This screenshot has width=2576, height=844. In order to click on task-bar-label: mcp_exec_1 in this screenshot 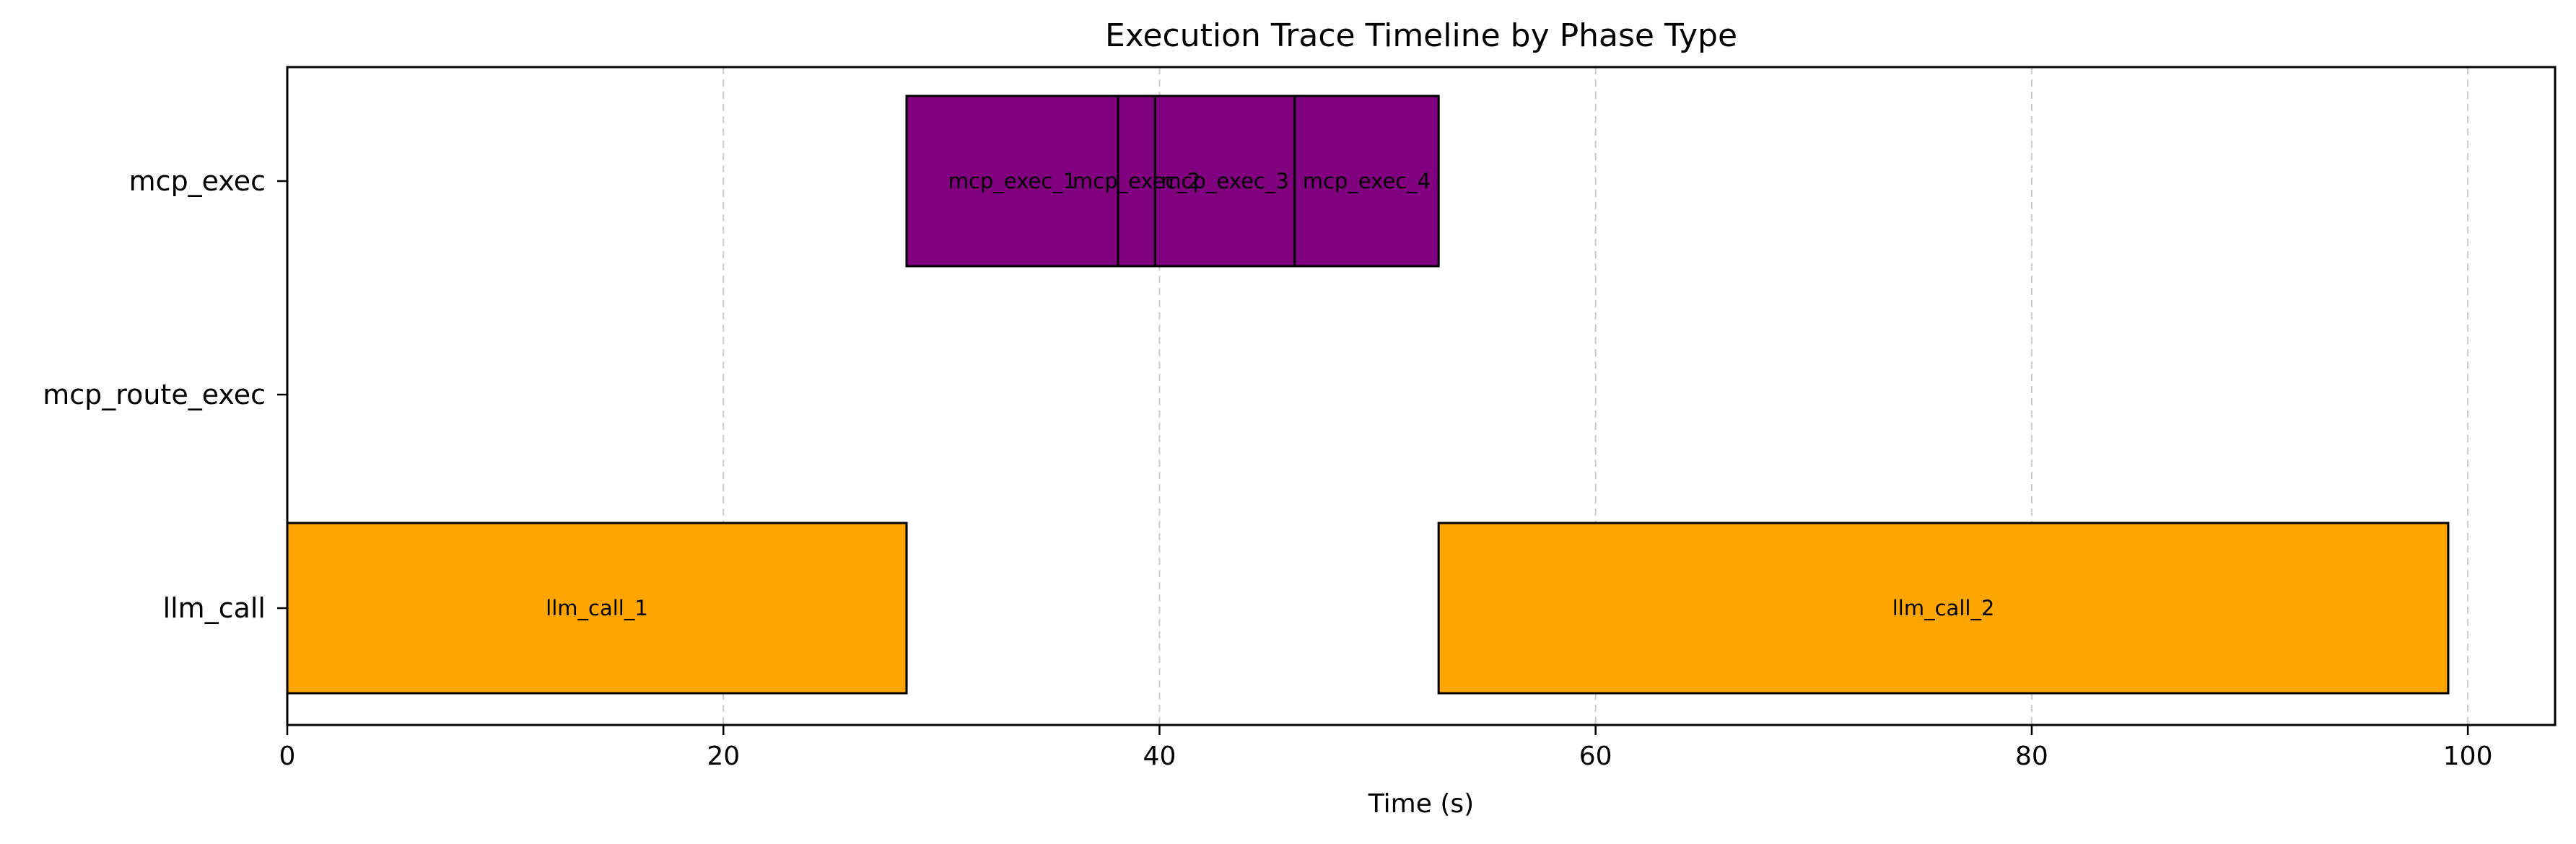, I will do `click(1012, 181)`.